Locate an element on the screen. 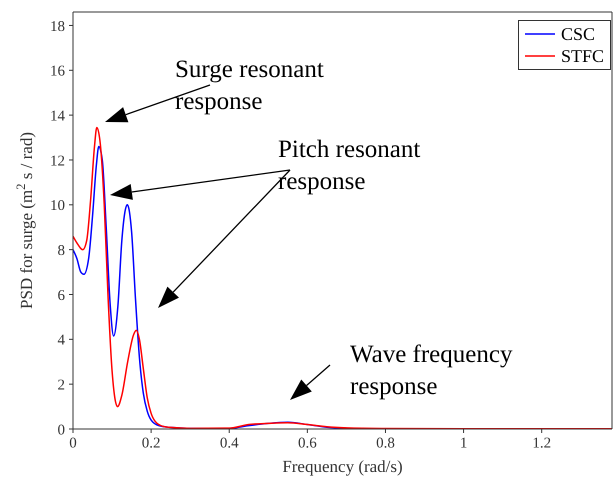 This screenshot has height=488, width=616. x-tick-label: 0.4 is located at coordinates (230, 444).